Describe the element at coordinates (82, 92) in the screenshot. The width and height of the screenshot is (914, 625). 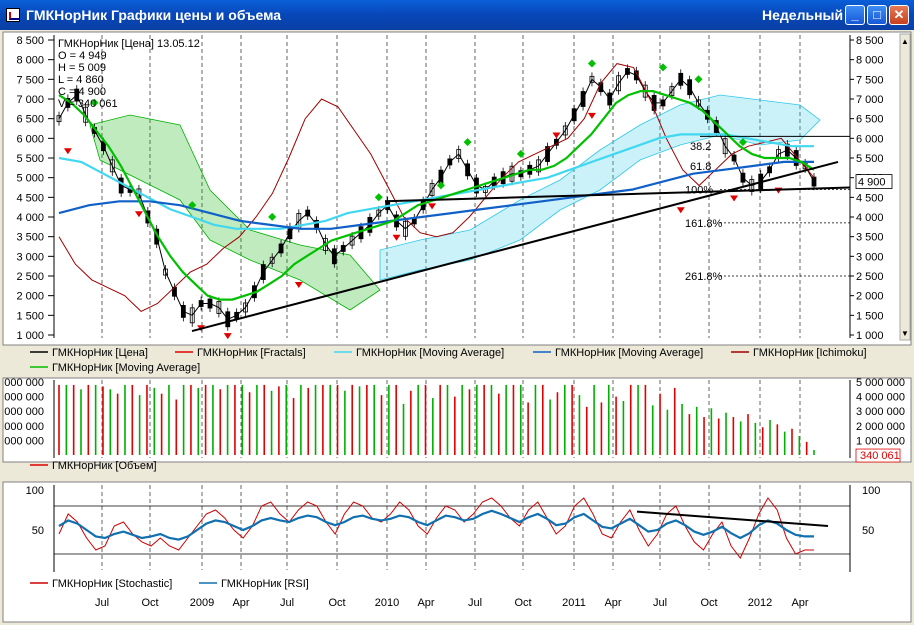
I see `info-close: C = 4 900` at that location.